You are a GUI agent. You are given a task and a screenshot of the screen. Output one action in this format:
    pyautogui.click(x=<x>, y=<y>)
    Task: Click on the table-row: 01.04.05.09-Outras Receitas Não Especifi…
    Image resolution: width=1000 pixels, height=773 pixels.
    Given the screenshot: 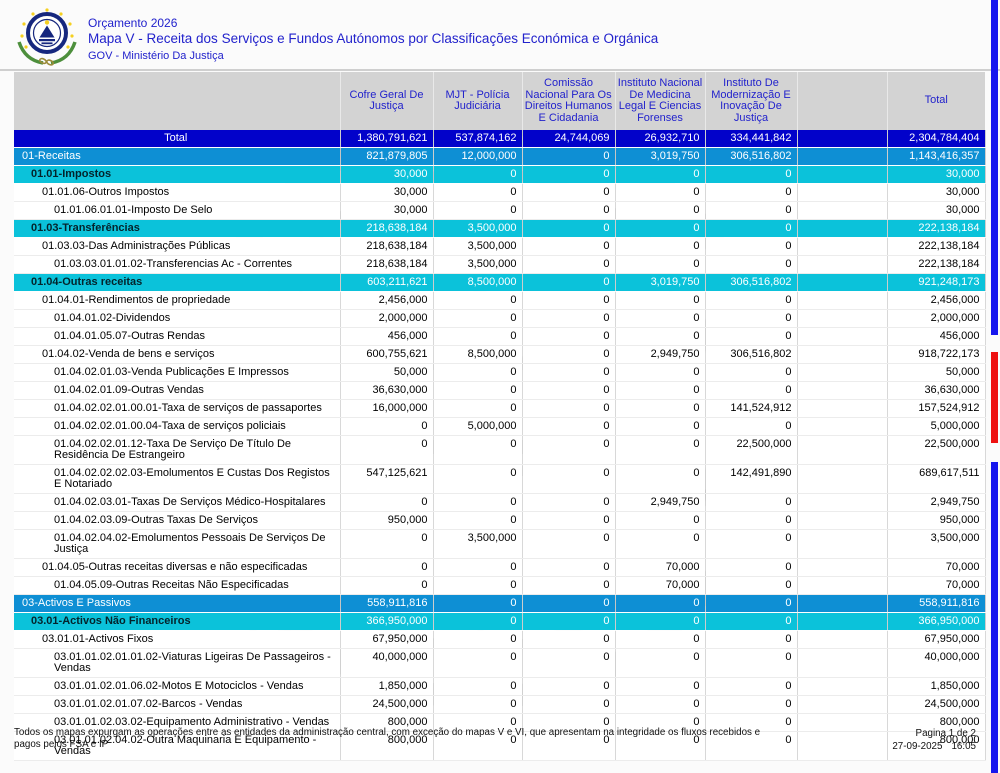 What is the action you would take?
    pyautogui.click(x=500, y=585)
    